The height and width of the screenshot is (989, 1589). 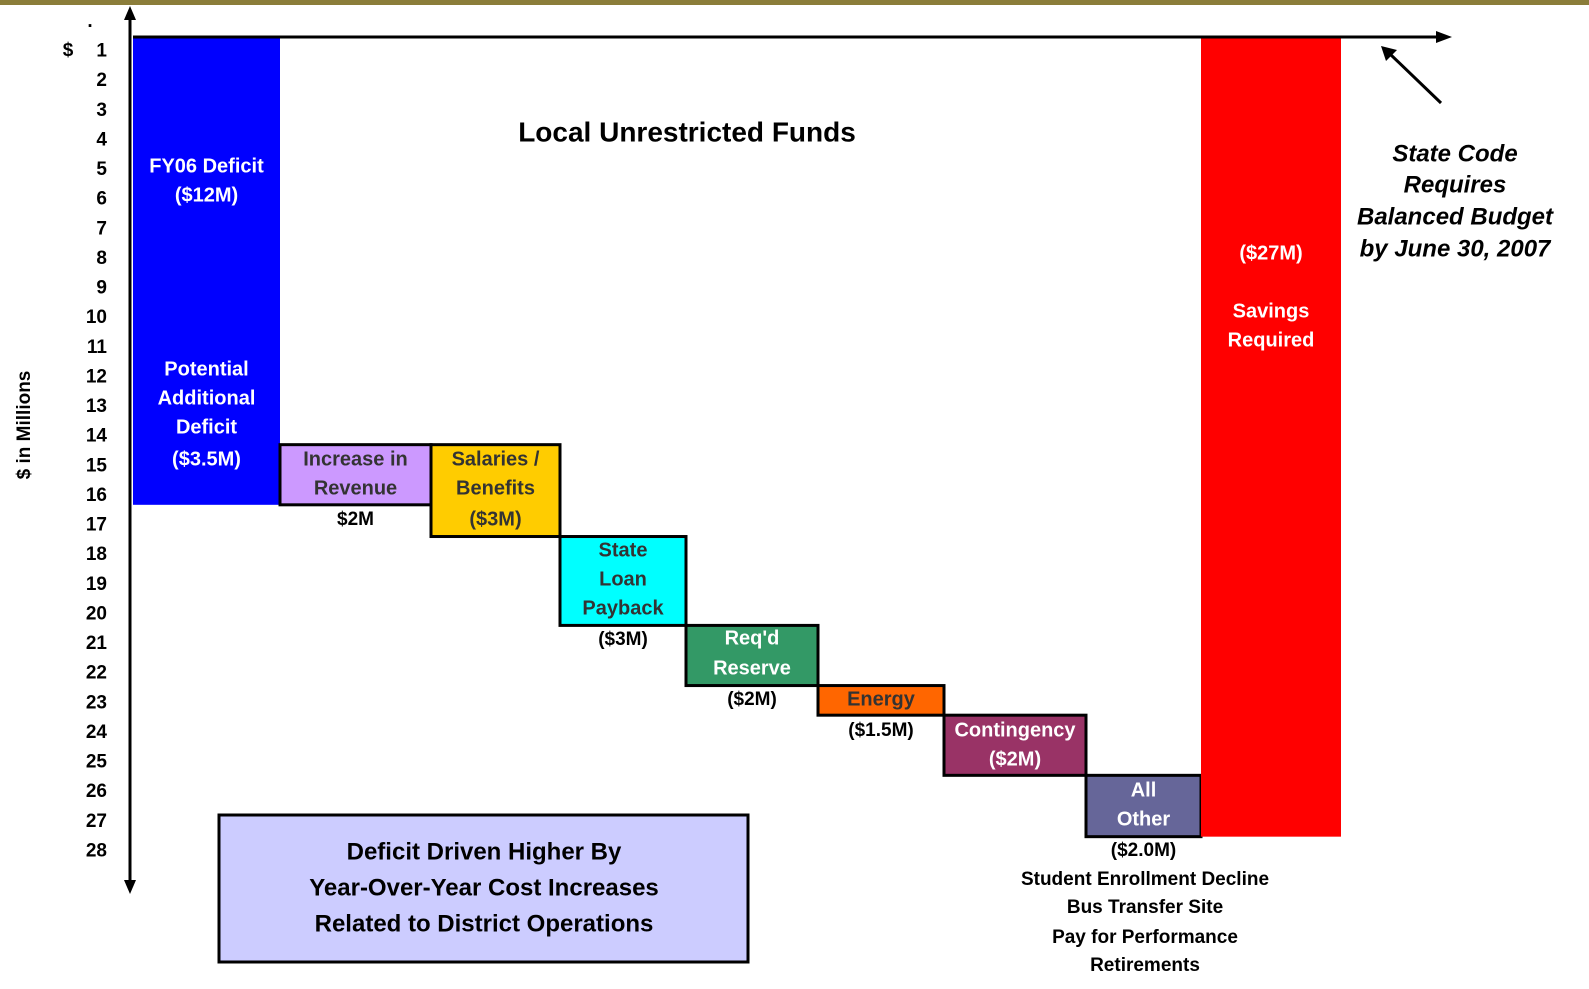 I want to click on bar-label: FY06 Deficit, so click(x=206, y=166).